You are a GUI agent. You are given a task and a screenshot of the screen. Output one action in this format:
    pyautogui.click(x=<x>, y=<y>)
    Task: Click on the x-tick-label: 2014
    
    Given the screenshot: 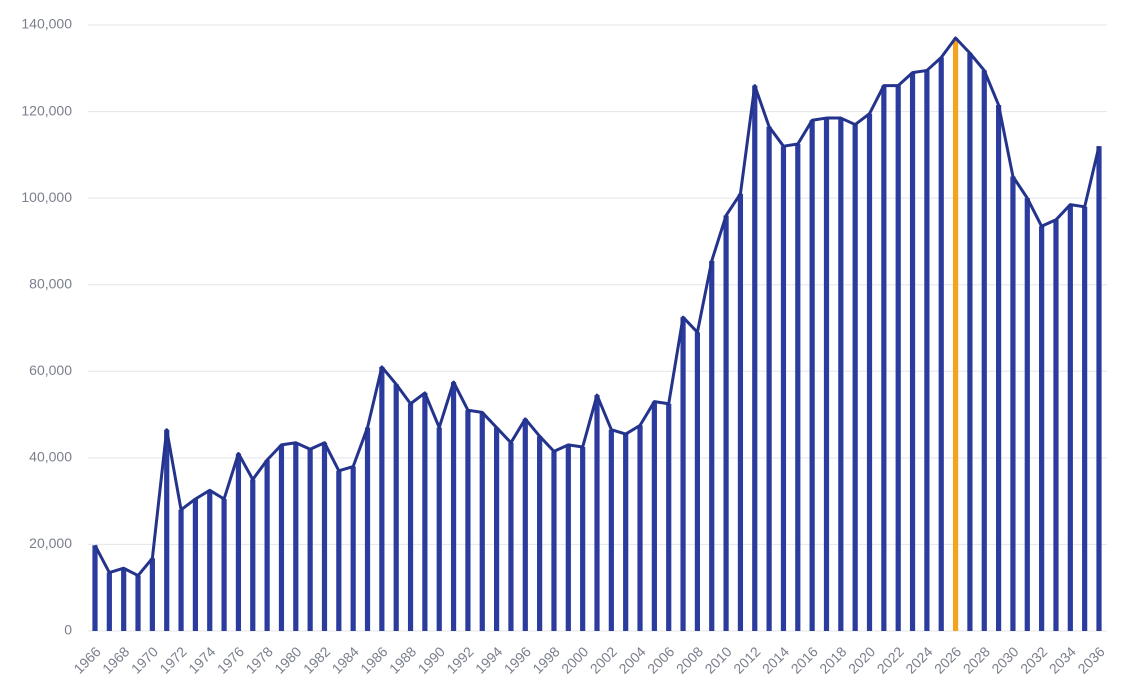 What is the action you would take?
    pyautogui.click(x=775, y=659)
    